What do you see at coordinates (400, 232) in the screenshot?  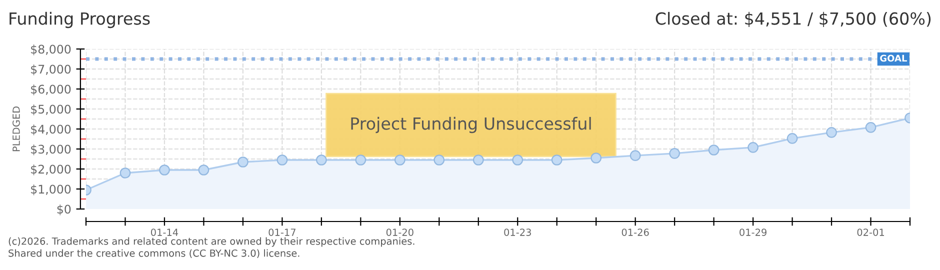 I see `x-tick-label: 01-20` at bounding box center [400, 232].